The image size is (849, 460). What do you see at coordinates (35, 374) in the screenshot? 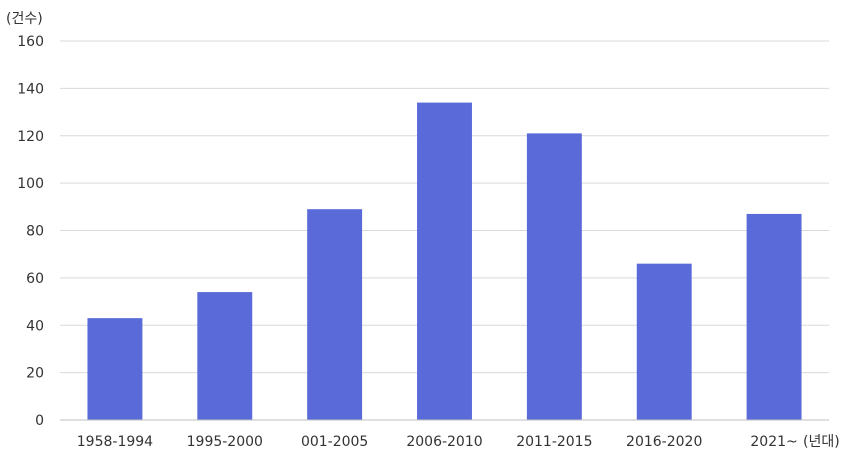
I see `y-tick-label: 20` at bounding box center [35, 374].